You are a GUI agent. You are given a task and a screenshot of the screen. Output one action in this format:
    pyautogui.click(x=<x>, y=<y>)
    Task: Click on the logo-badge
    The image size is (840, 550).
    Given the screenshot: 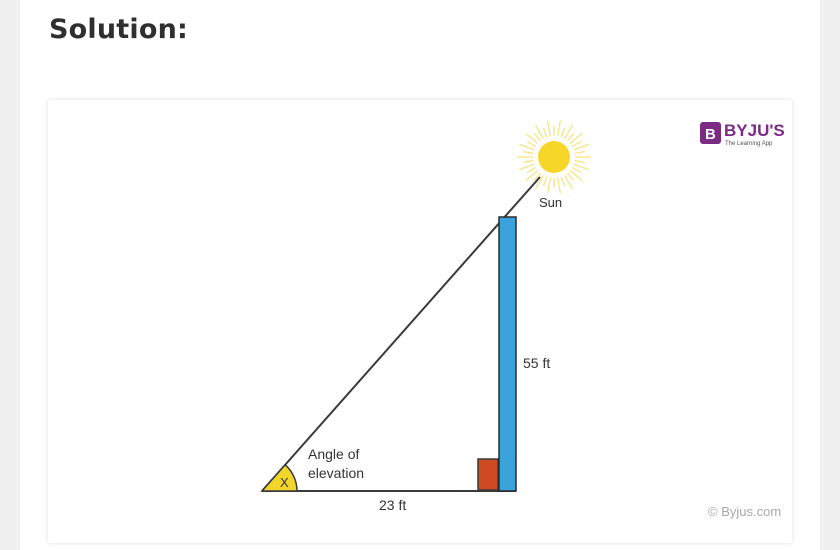 What is the action you would take?
    pyautogui.click(x=710, y=133)
    